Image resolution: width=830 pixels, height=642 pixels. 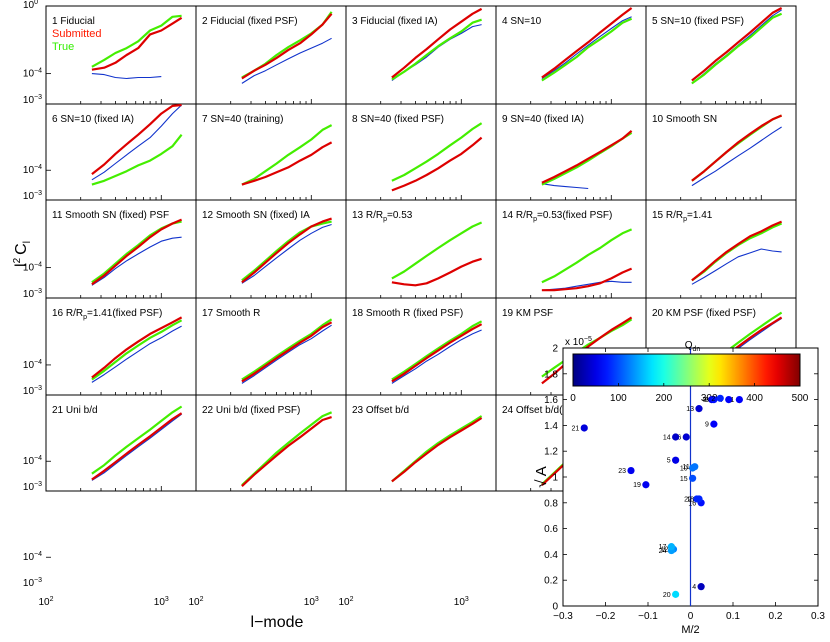 What do you see at coordinates (574, 215) in the screenshot?
I see `panel-label-suffix: =0.53(fixed PSF)` at bounding box center [574, 215].